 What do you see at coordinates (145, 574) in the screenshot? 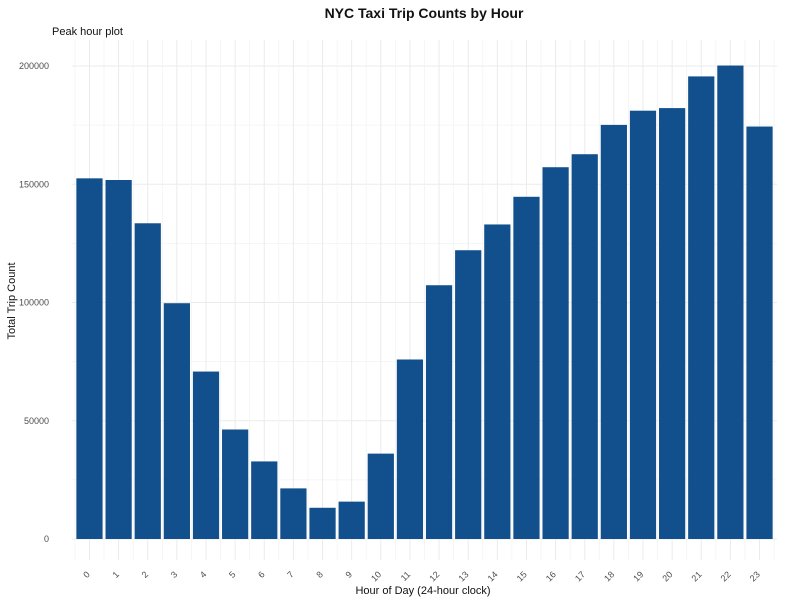
I see `x-tick-label: 2` at bounding box center [145, 574].